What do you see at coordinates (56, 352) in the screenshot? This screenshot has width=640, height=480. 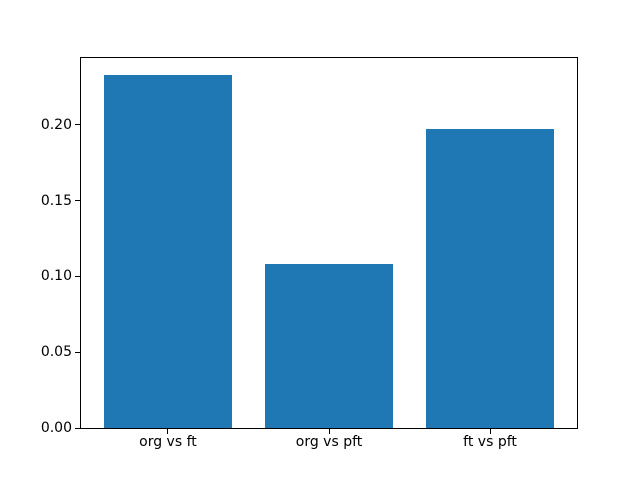 I see `y-tick-label: 0.05` at bounding box center [56, 352].